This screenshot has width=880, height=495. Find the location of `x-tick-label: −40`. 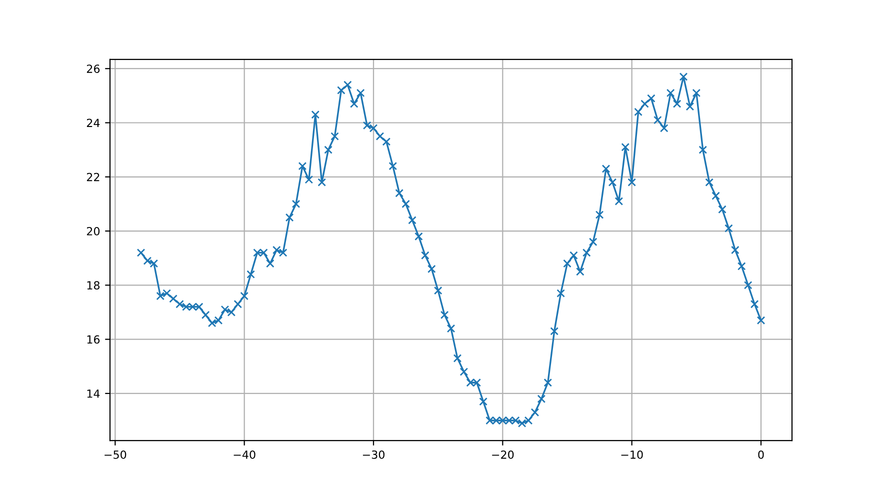

x-tick-label: −40 is located at coordinates (245, 454).